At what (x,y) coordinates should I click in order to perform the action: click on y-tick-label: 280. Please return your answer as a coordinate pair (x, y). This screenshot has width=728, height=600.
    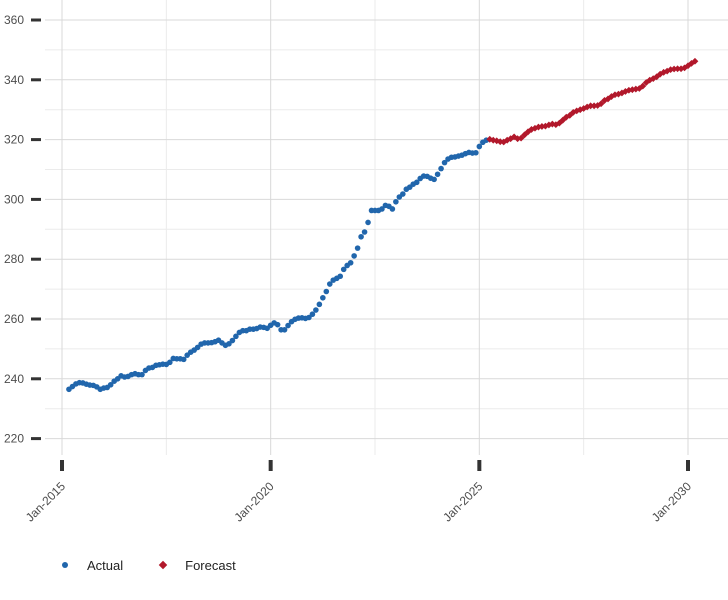
    Looking at the image, I should click on (14, 259).